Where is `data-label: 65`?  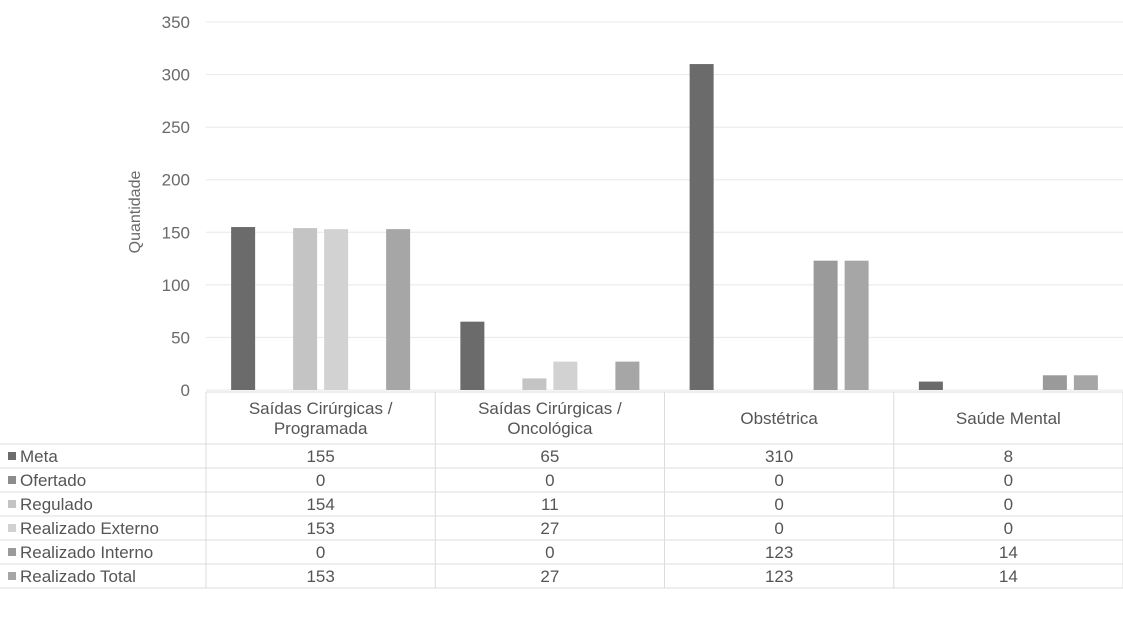 data-label: 65 is located at coordinates (549, 456).